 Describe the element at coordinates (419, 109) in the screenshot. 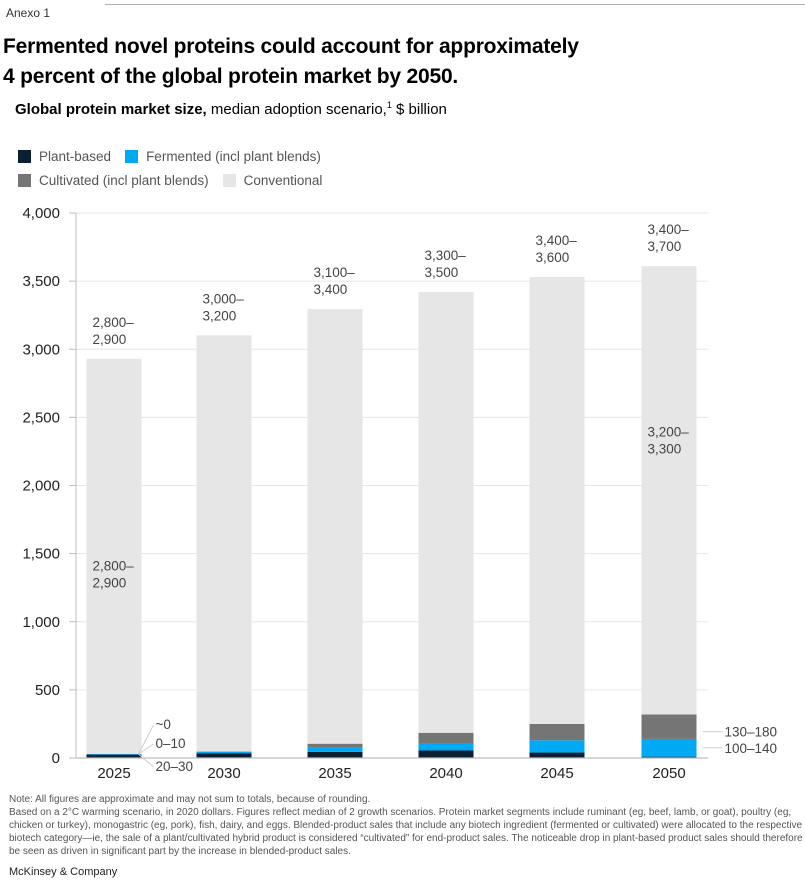

I see `subtitle-unit: $ billion` at that location.